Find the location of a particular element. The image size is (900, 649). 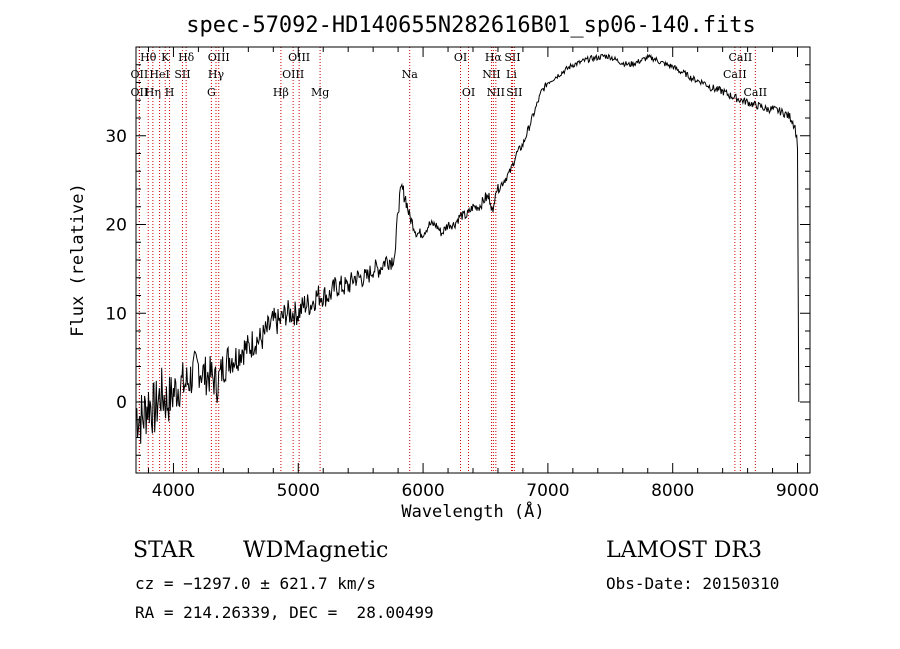

line-marker-label-25: CaII is located at coordinates (735, 74).